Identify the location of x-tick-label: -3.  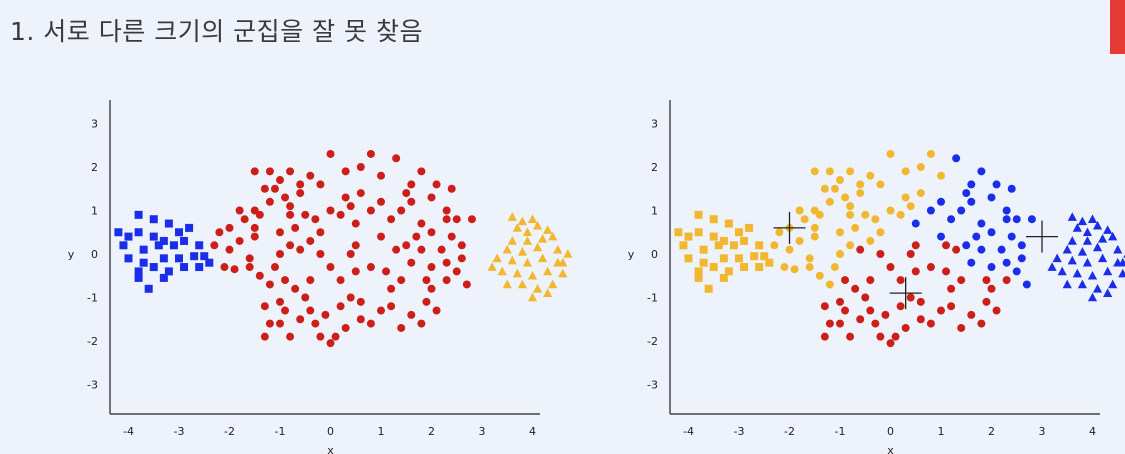
(179, 431).